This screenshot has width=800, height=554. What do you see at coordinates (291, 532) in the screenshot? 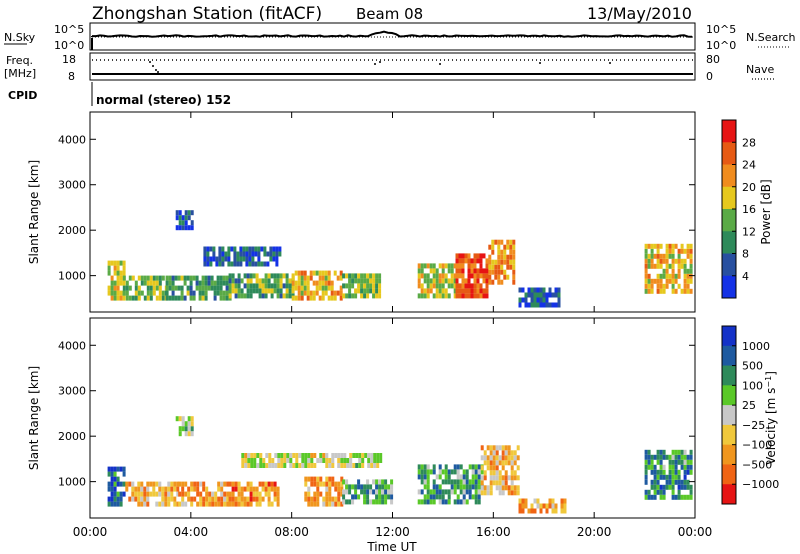
I see `x-tick-label: 08:00` at bounding box center [291, 532].